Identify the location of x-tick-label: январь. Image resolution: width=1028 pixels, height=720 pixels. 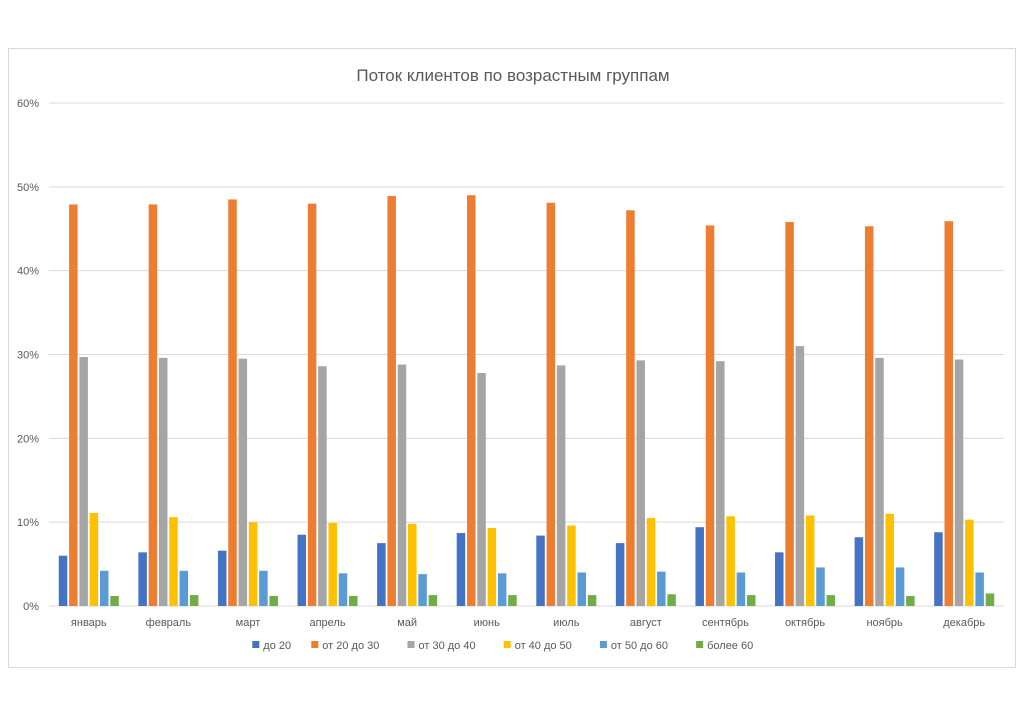
(89, 623).